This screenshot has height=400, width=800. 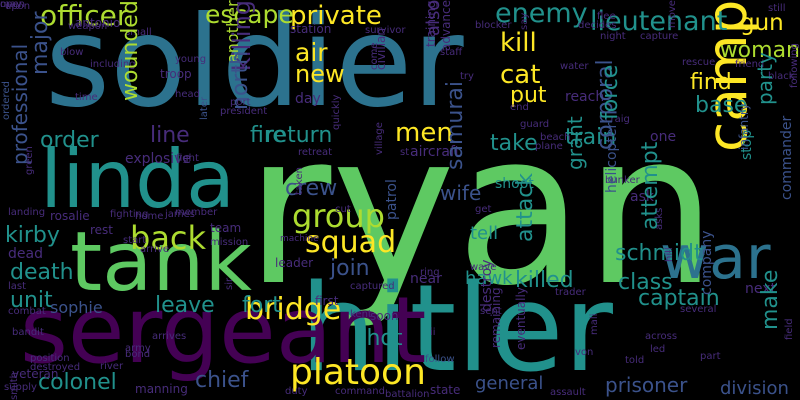 I want to click on cloud-word: captain, so click(x=679, y=298).